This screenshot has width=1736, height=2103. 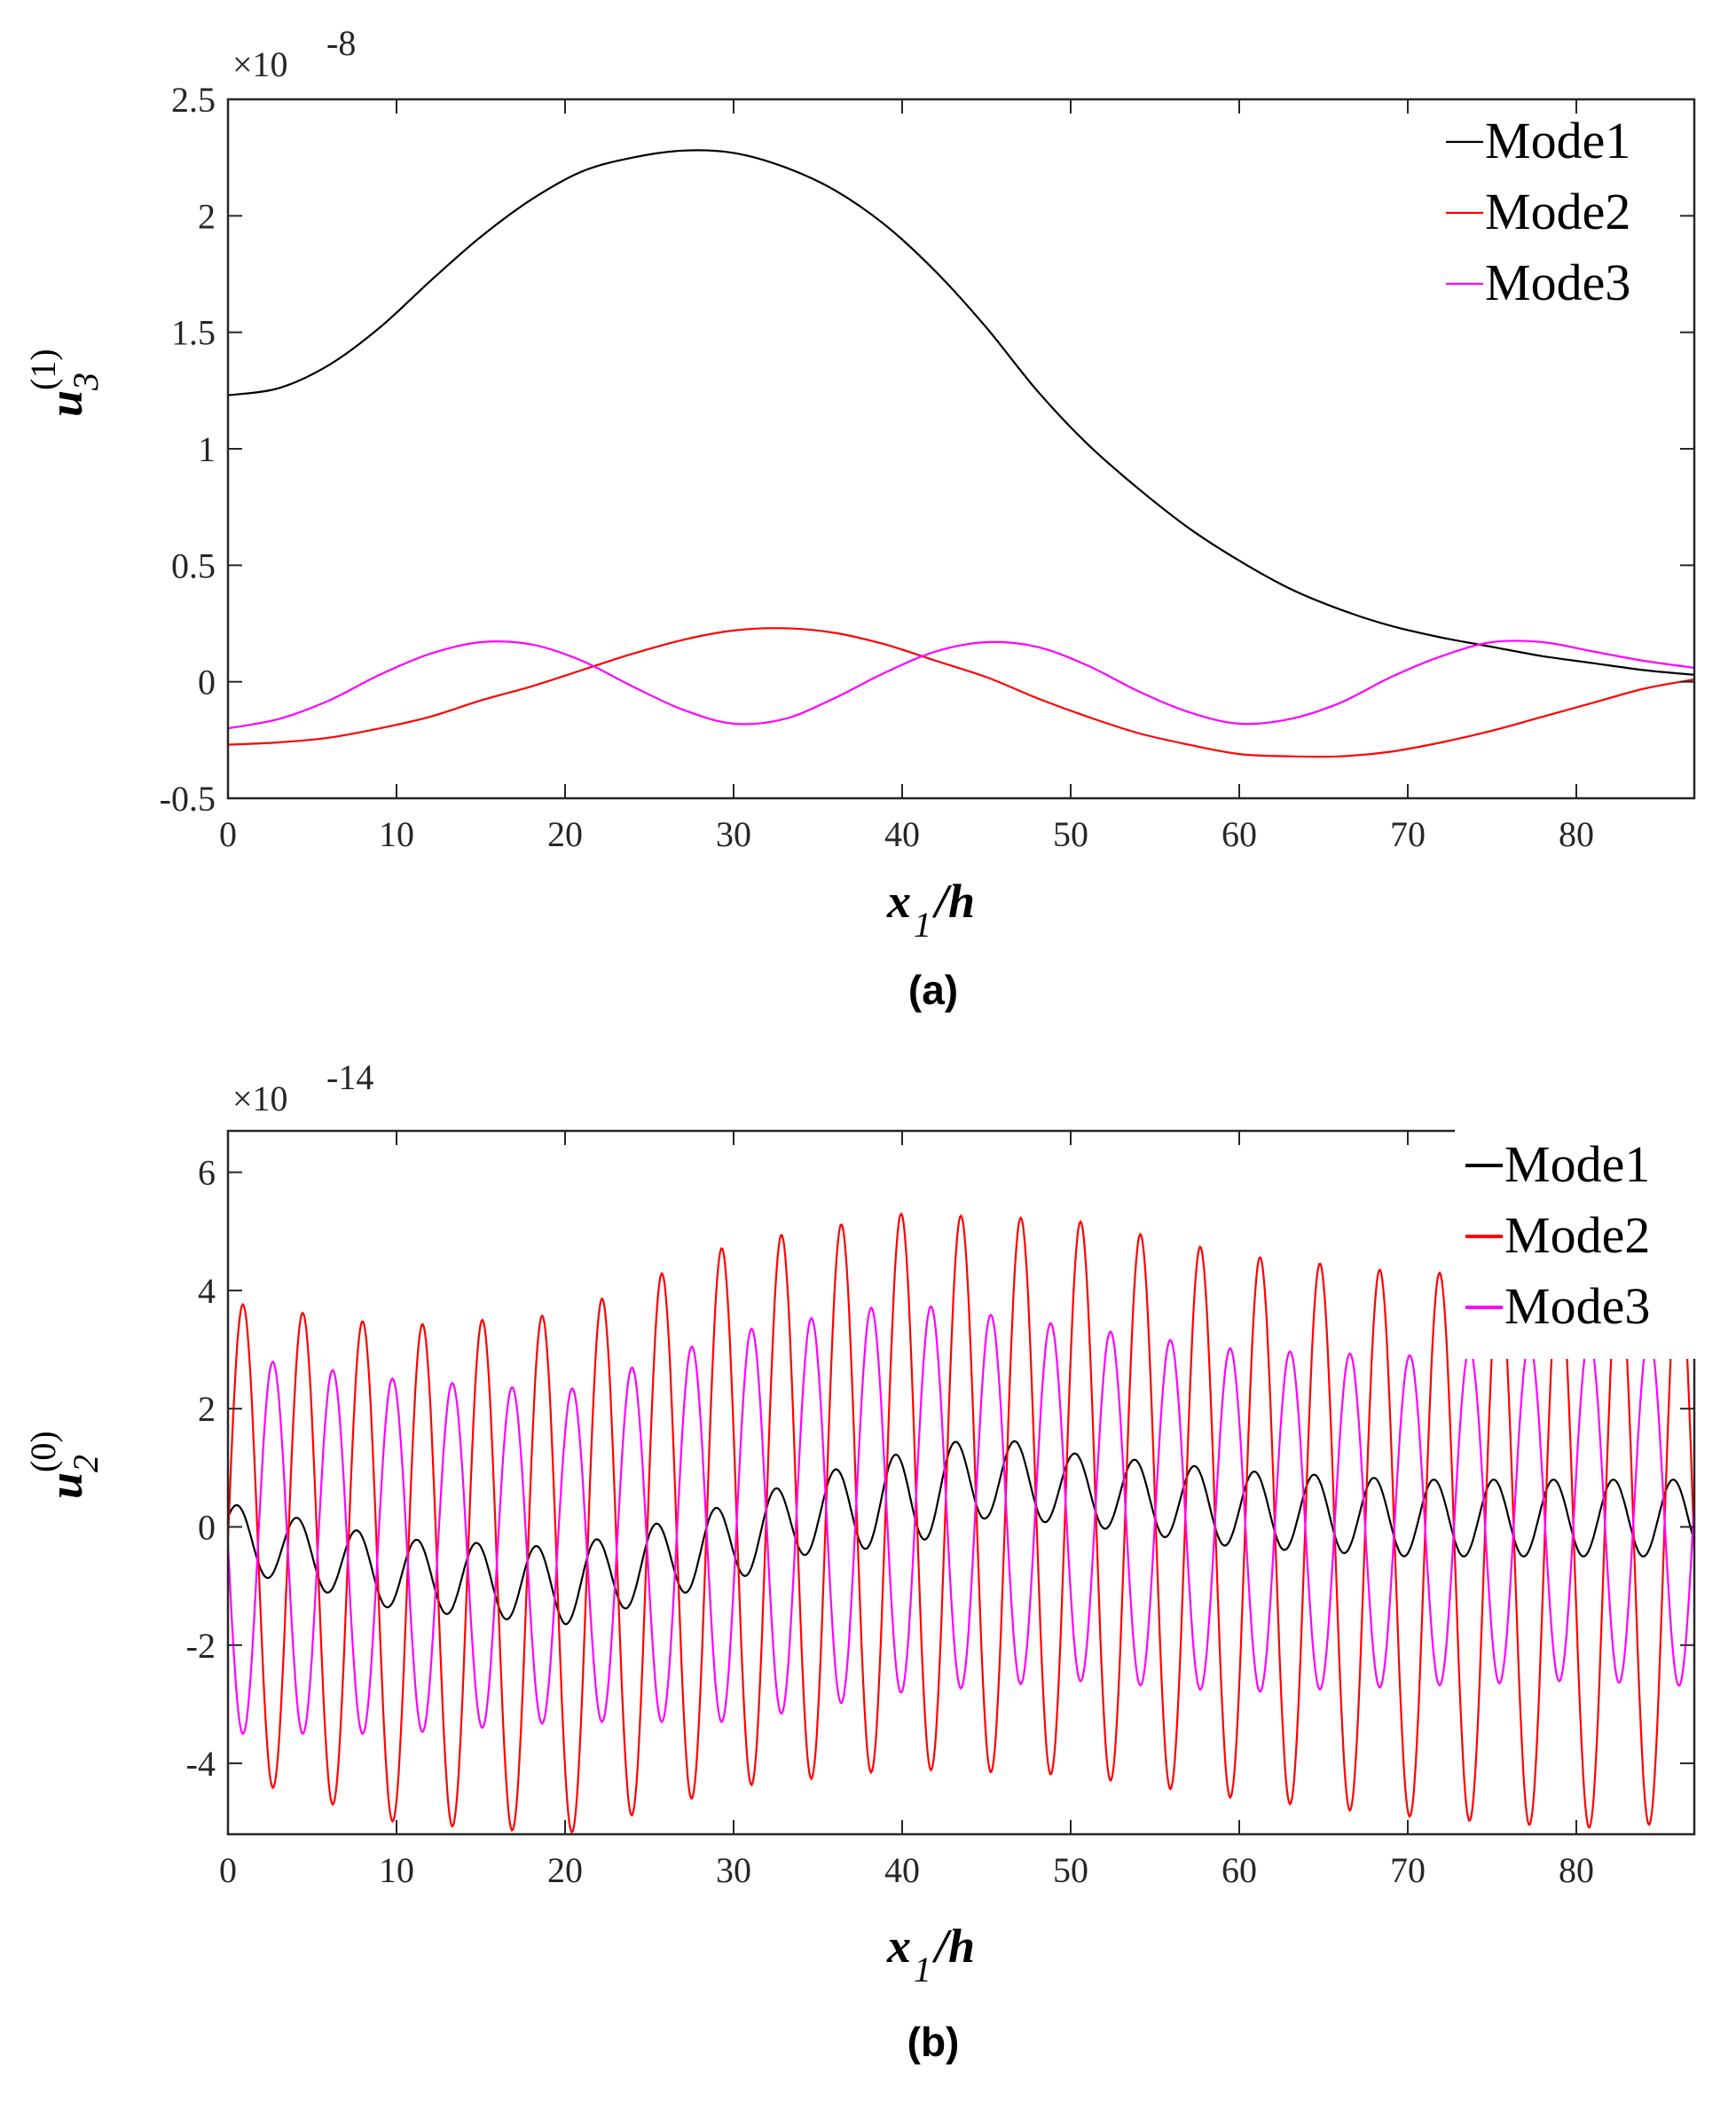 What do you see at coordinates (207, 1291) in the screenshot?
I see `y-tick-label-b-4: 4` at bounding box center [207, 1291].